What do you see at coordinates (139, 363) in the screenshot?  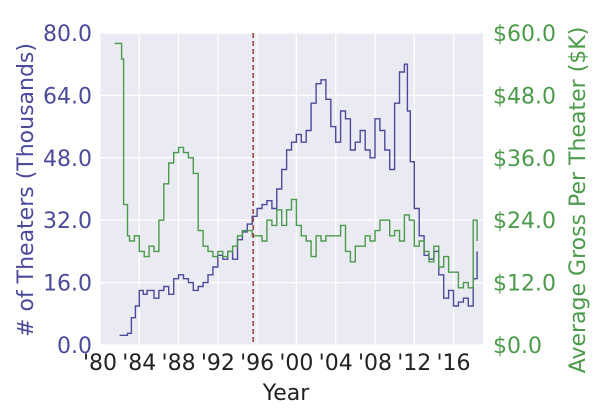 I see `x-tick-label: '84` at bounding box center [139, 363].